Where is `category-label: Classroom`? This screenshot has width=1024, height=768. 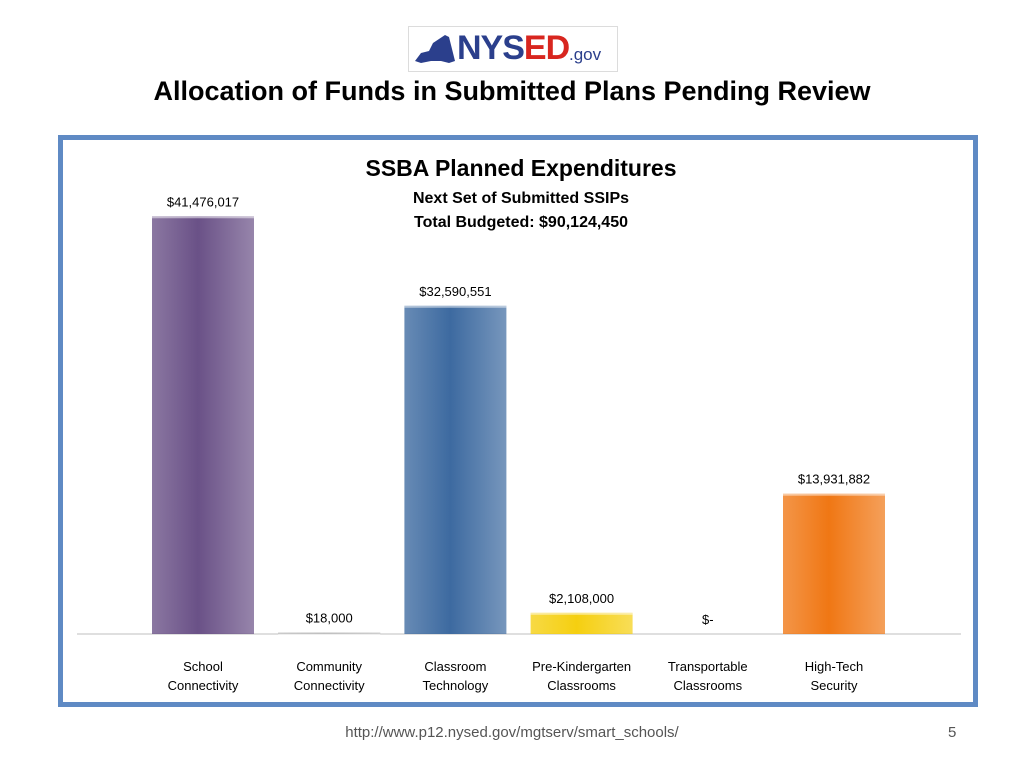 category-label: Classroom is located at coordinates (455, 666).